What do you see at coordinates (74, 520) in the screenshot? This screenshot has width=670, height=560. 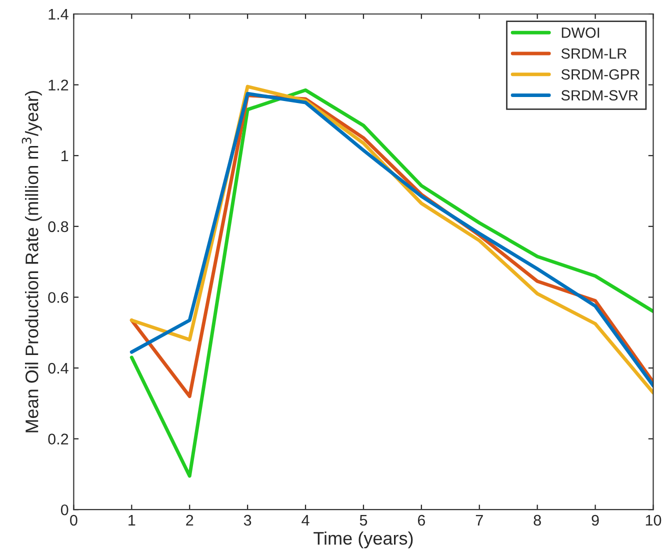 I see `x-tick-label: 0` at bounding box center [74, 520].